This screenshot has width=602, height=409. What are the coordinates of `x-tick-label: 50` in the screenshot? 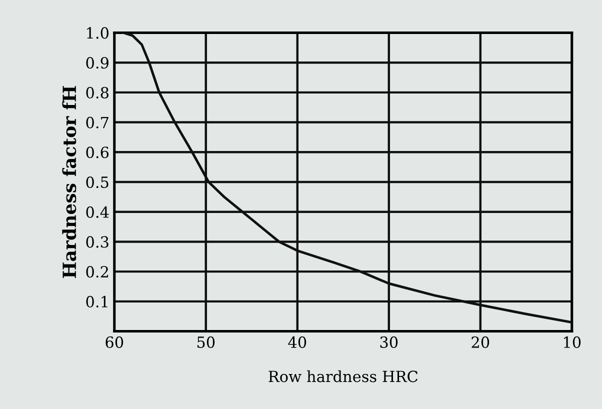 It's located at (206, 342).